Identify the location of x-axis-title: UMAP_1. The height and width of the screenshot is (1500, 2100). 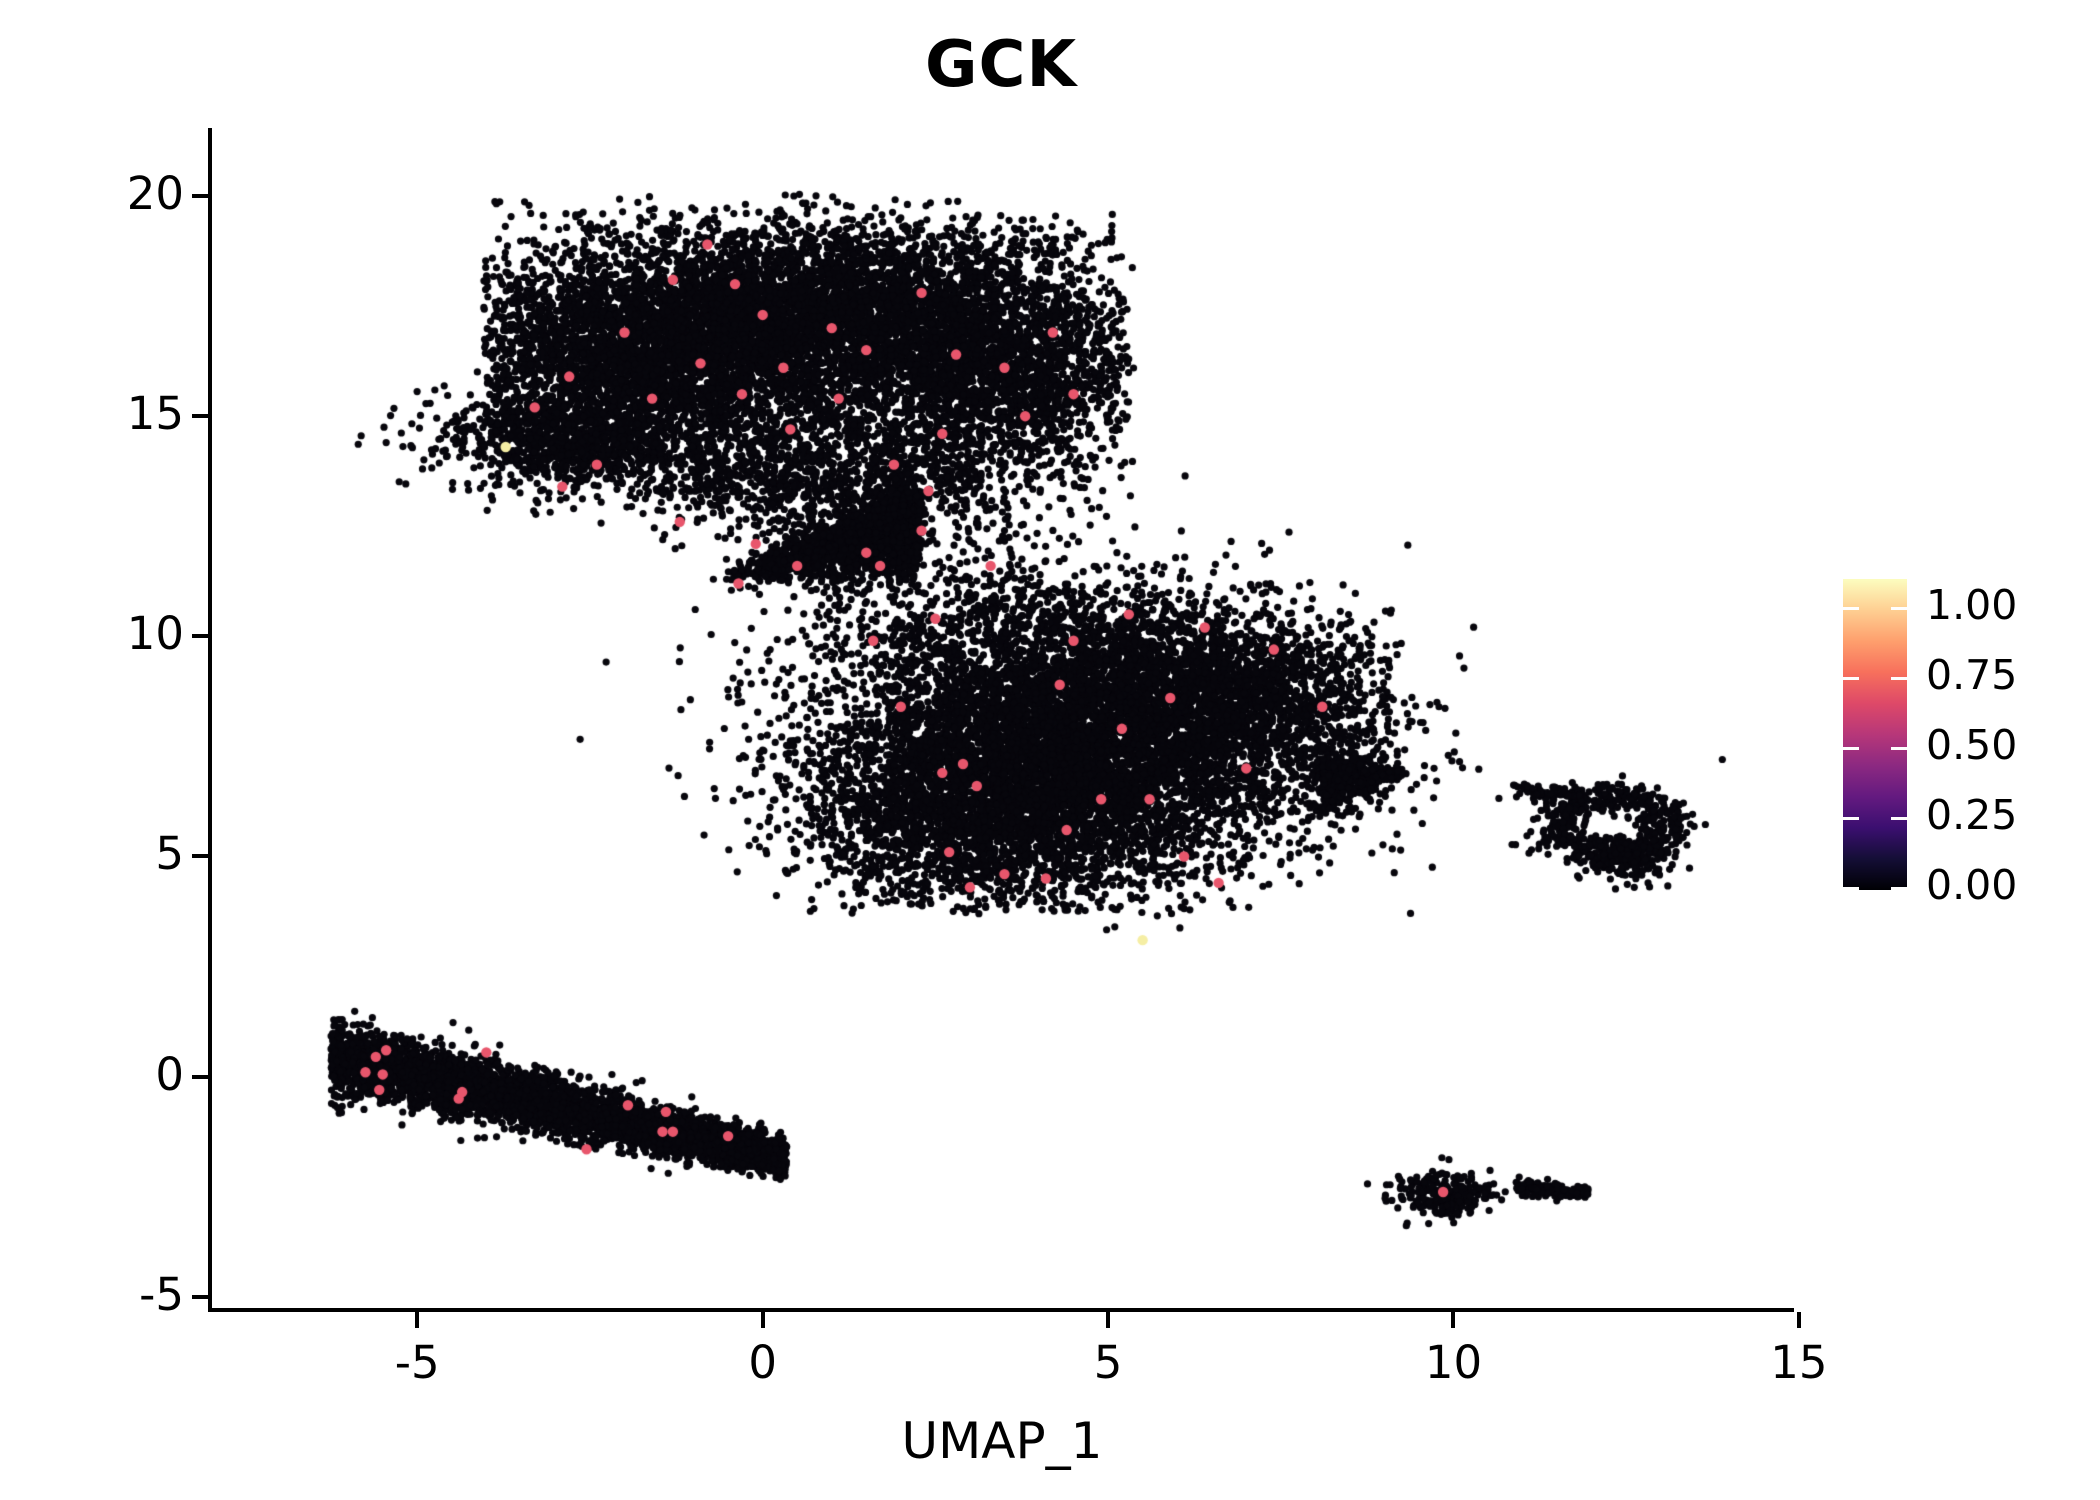
(1002, 1441).